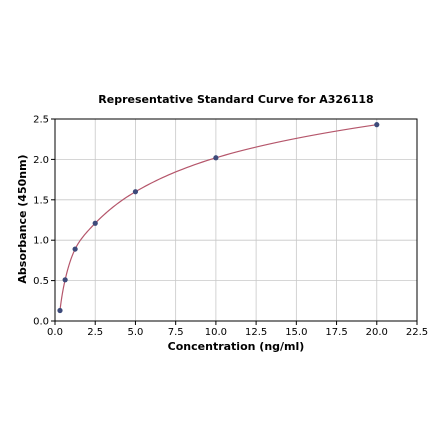 The image size is (440, 441). What do you see at coordinates (41, 281) in the screenshot?
I see `y-tick-label: 0.5` at bounding box center [41, 281].